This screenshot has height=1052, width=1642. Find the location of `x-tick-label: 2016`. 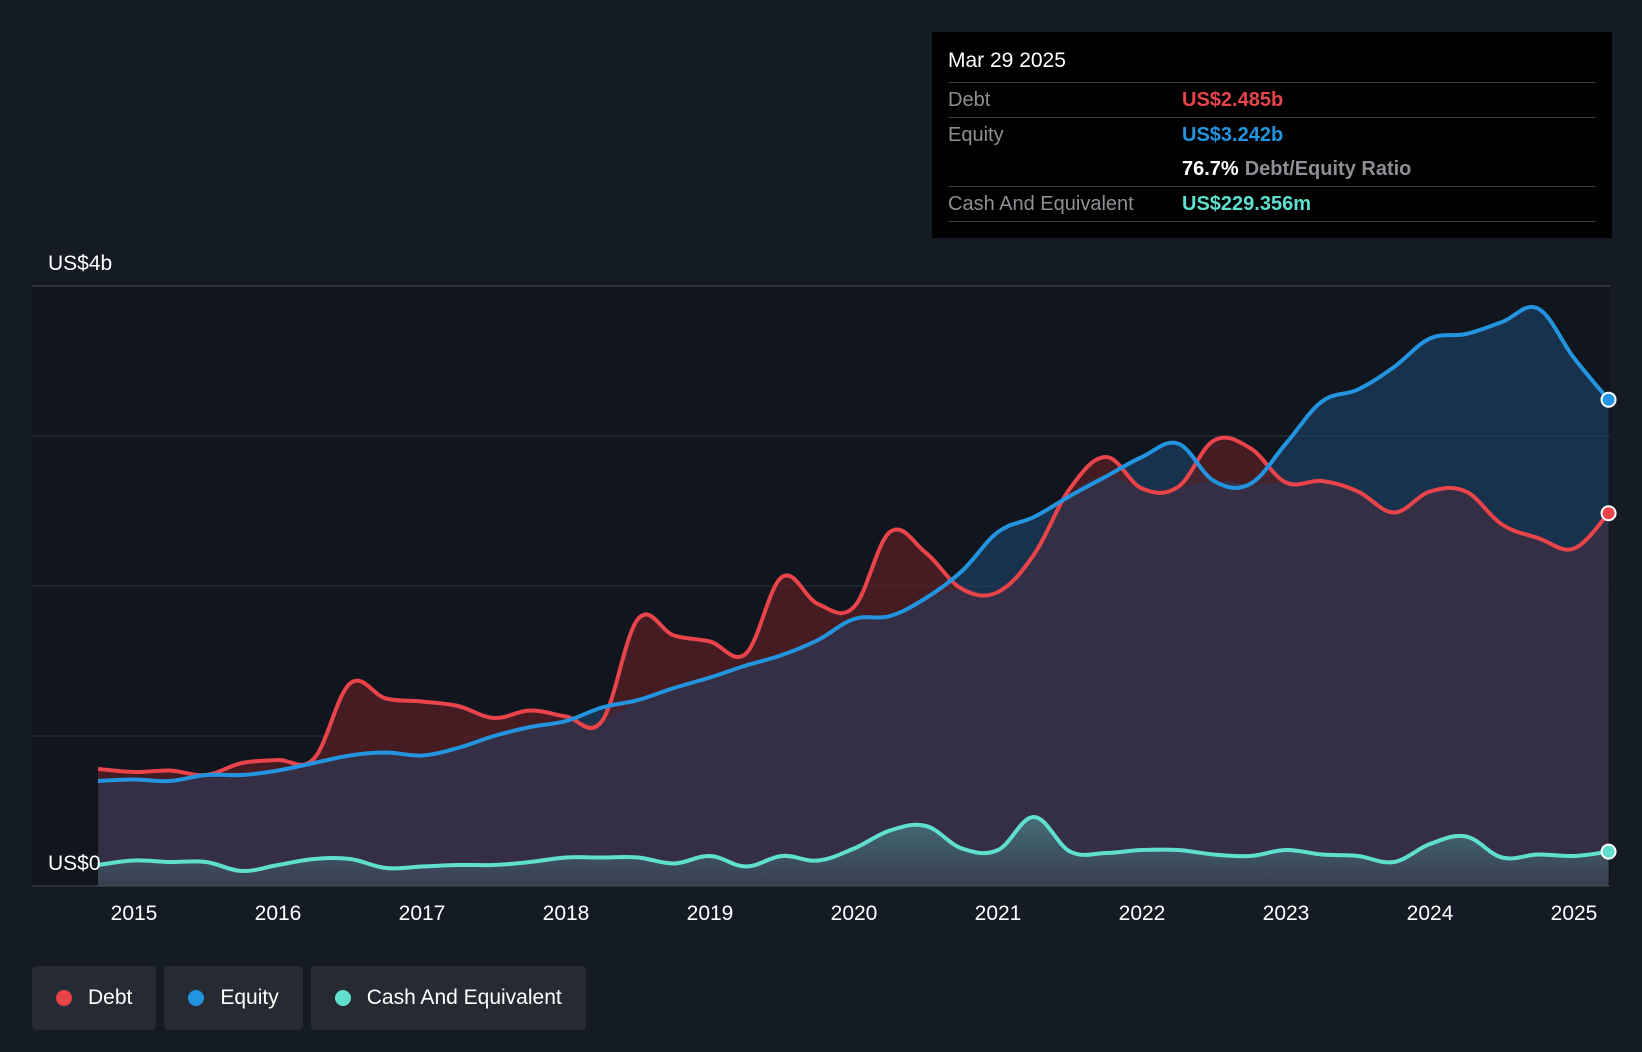

x-tick-label: 2016 is located at coordinates (278, 913).